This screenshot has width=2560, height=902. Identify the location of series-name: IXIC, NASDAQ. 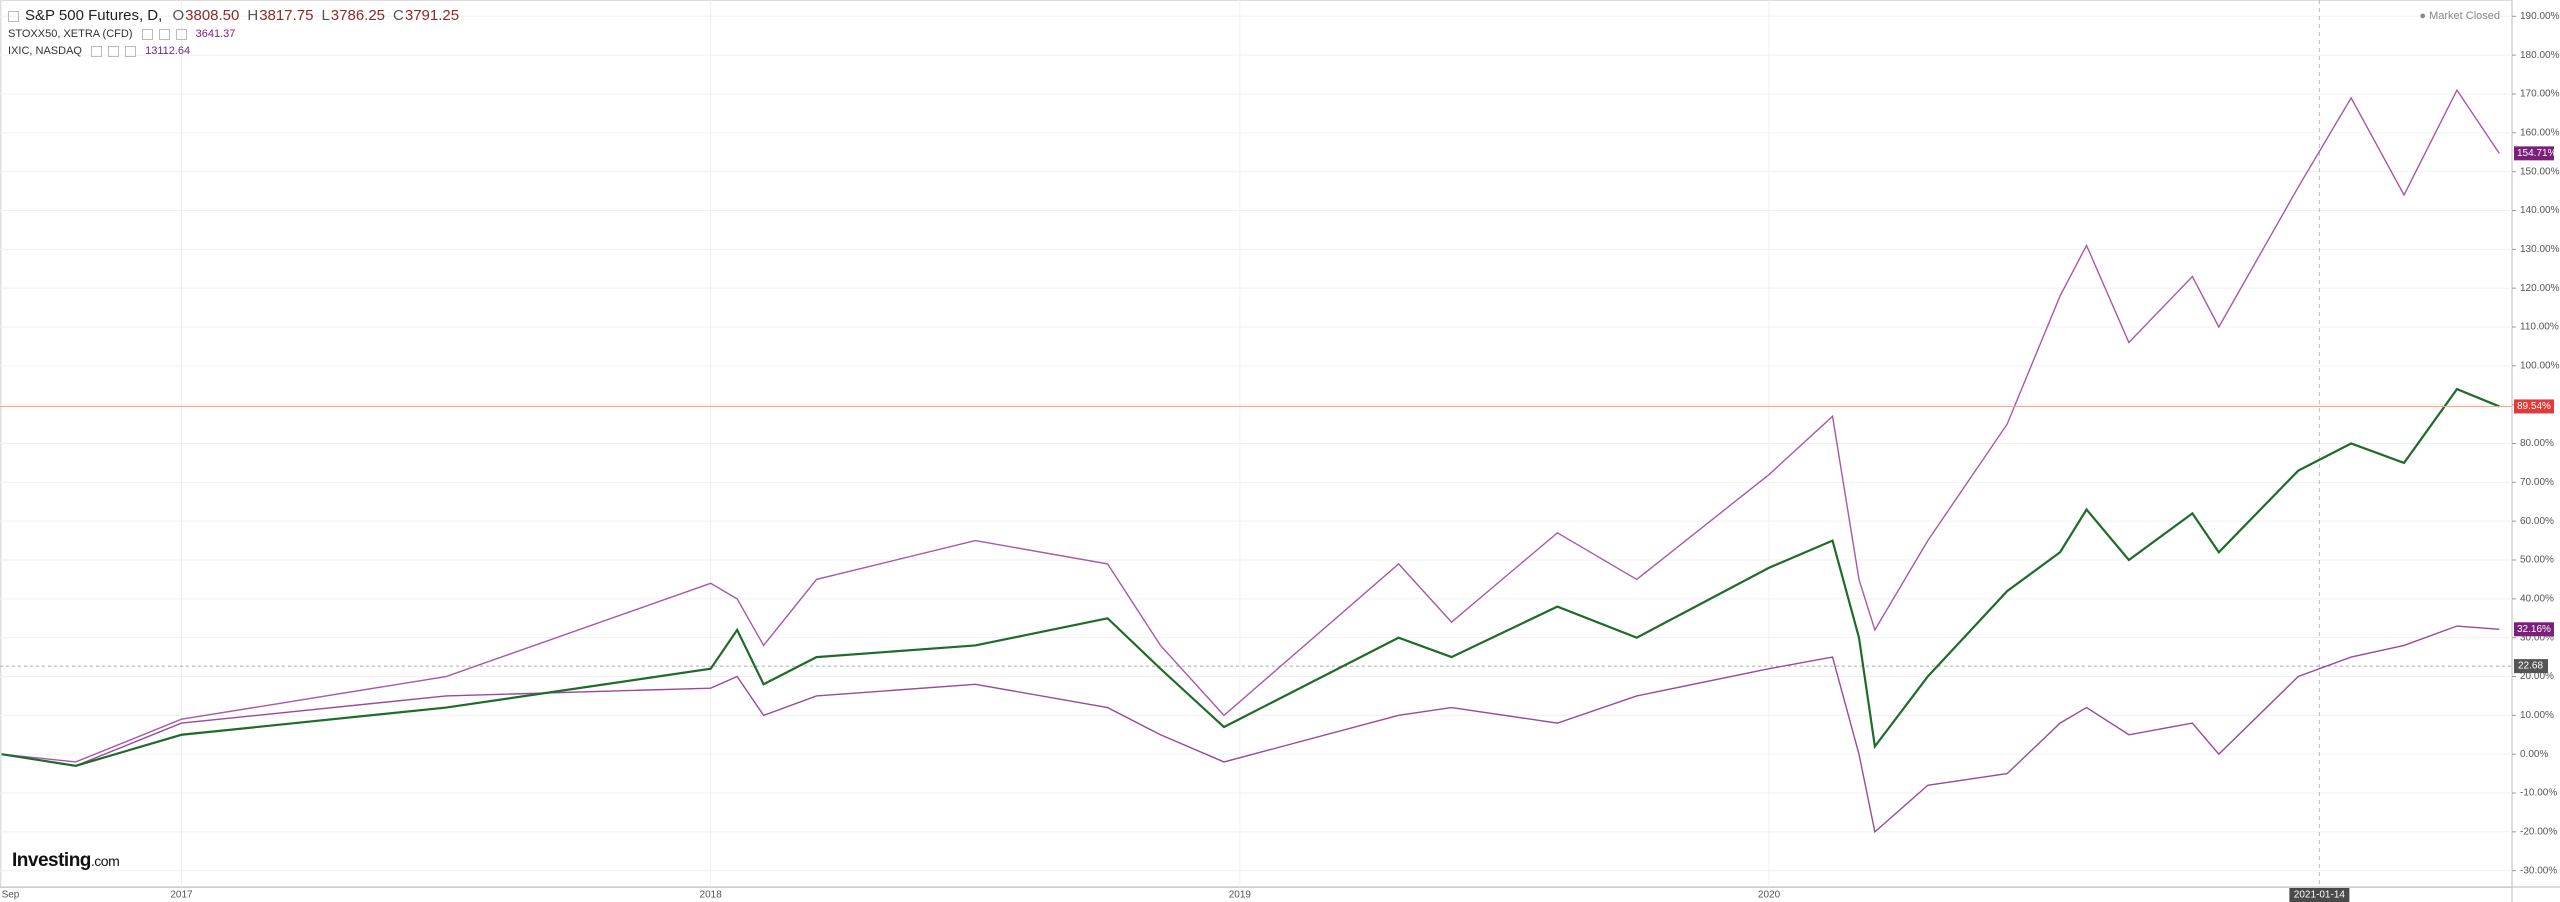
(45, 51).